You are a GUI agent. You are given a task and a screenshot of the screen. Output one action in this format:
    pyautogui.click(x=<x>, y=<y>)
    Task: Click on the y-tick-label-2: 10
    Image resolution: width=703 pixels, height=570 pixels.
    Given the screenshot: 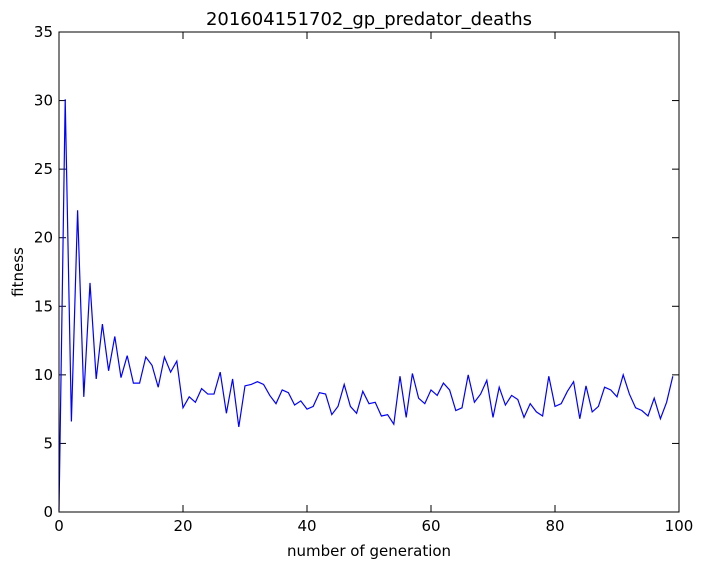 What is the action you would take?
    pyautogui.click(x=43, y=375)
    